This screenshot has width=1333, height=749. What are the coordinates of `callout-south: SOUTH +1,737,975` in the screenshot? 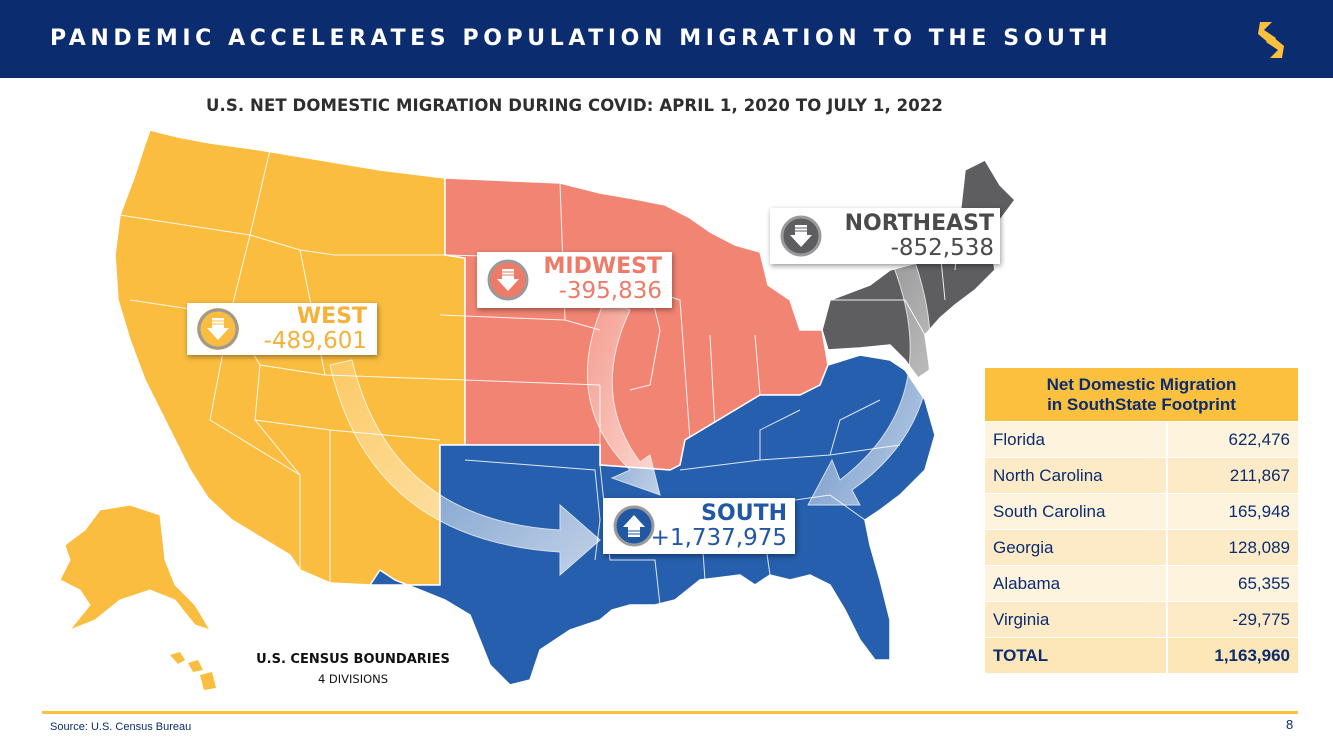 It's located at (699, 526).